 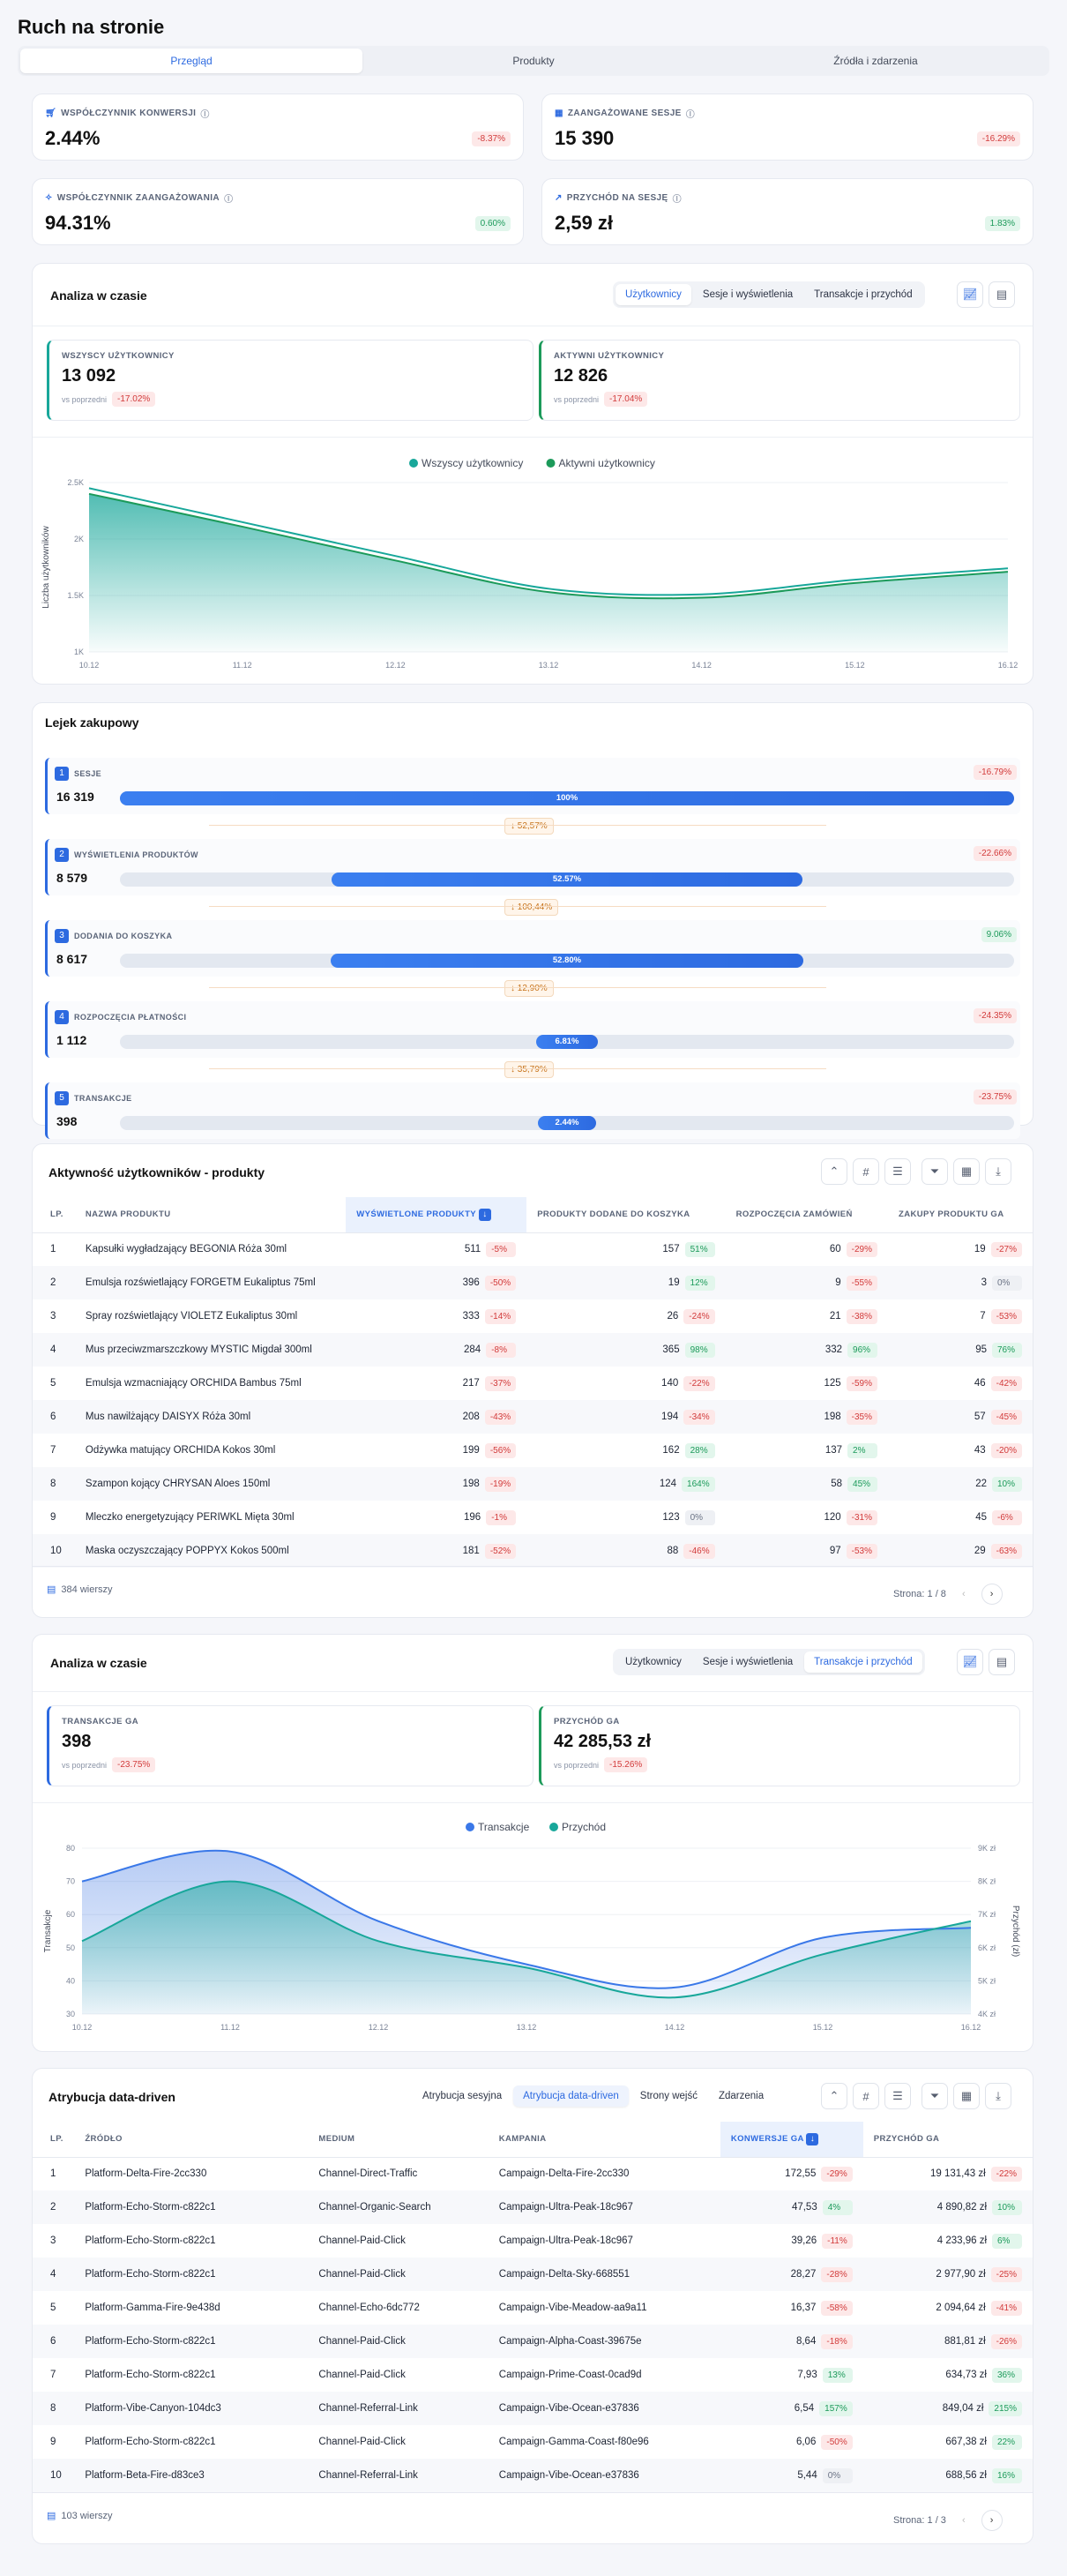 I want to click on tab-products: Produkty, so click(x=533, y=61).